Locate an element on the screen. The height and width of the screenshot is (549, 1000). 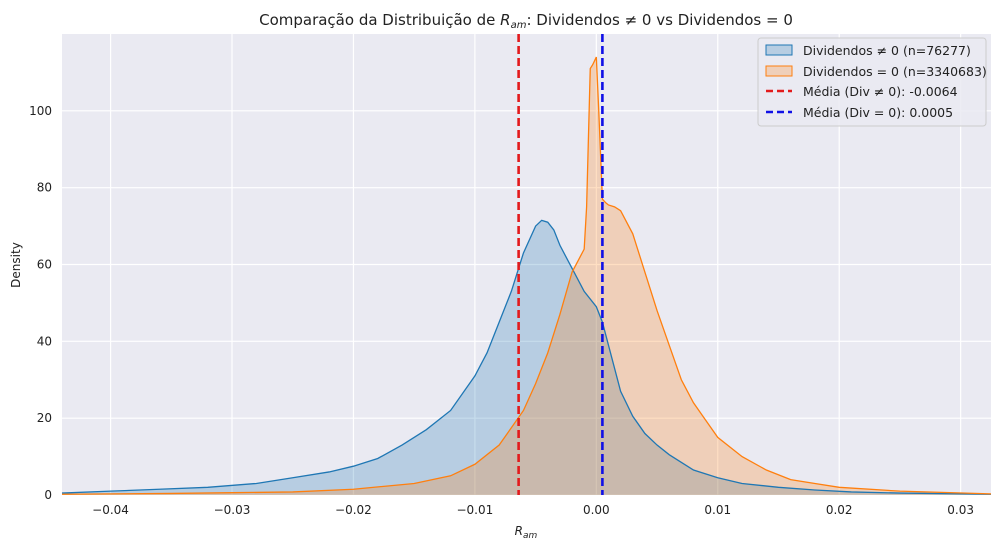
legend-label-mean-div-zero: Média (Div = 0): 0.0005 is located at coordinates (878, 112).